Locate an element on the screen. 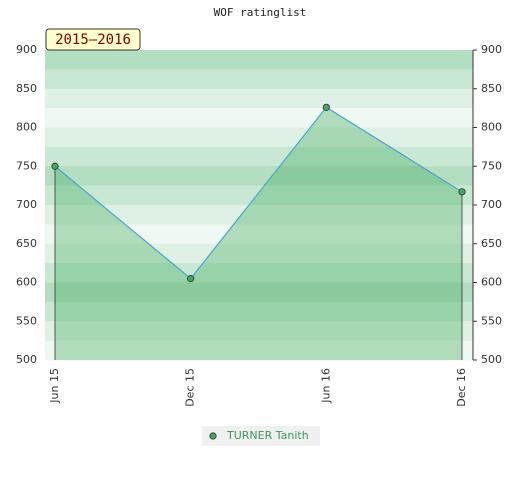 This screenshot has height=480, width=520. y-tick-label: 550 is located at coordinates (26, 320).